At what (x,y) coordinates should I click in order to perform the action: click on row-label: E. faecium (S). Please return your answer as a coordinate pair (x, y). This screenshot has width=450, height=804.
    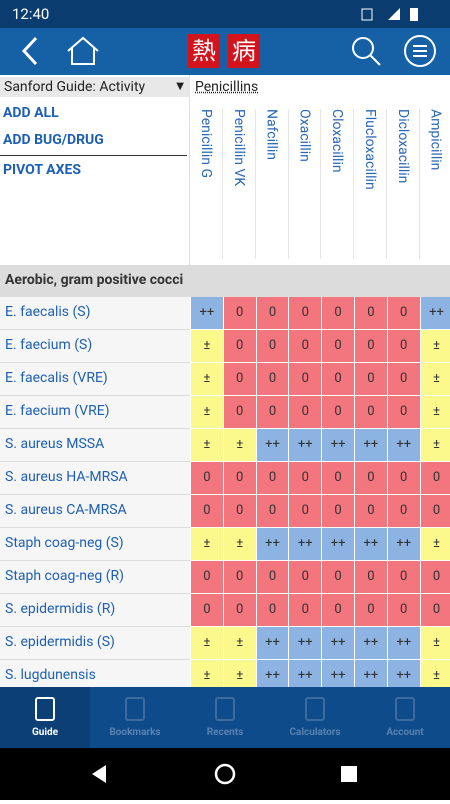
    Looking at the image, I should click on (95, 346).